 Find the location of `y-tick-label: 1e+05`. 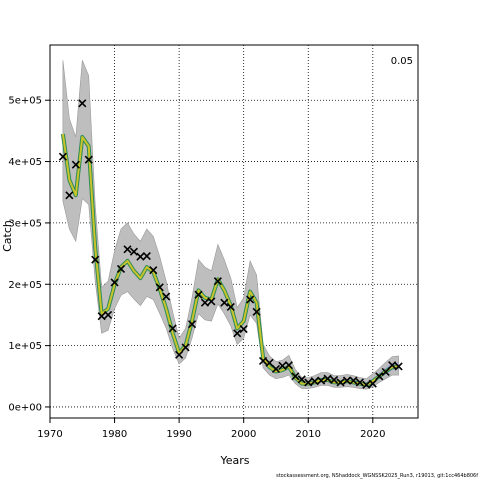

y-tick-label: 1e+05 is located at coordinates (25, 346).